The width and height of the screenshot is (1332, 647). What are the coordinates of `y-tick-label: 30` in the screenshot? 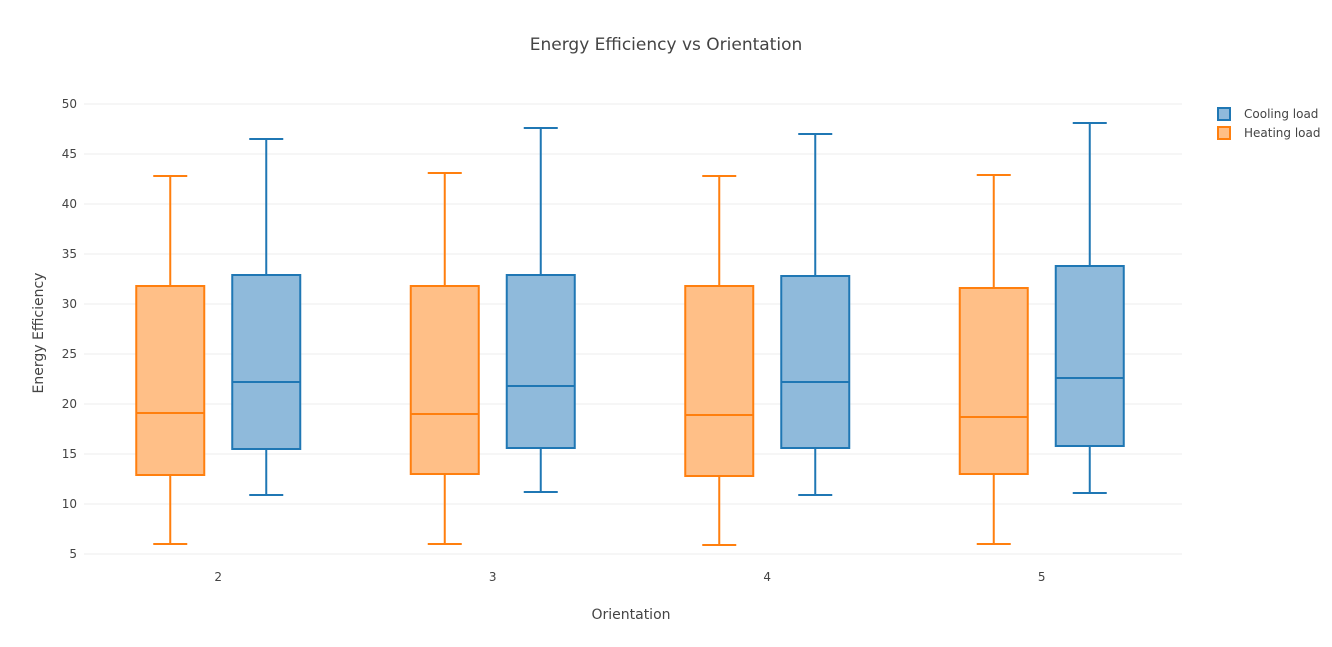 It's located at (69, 304).